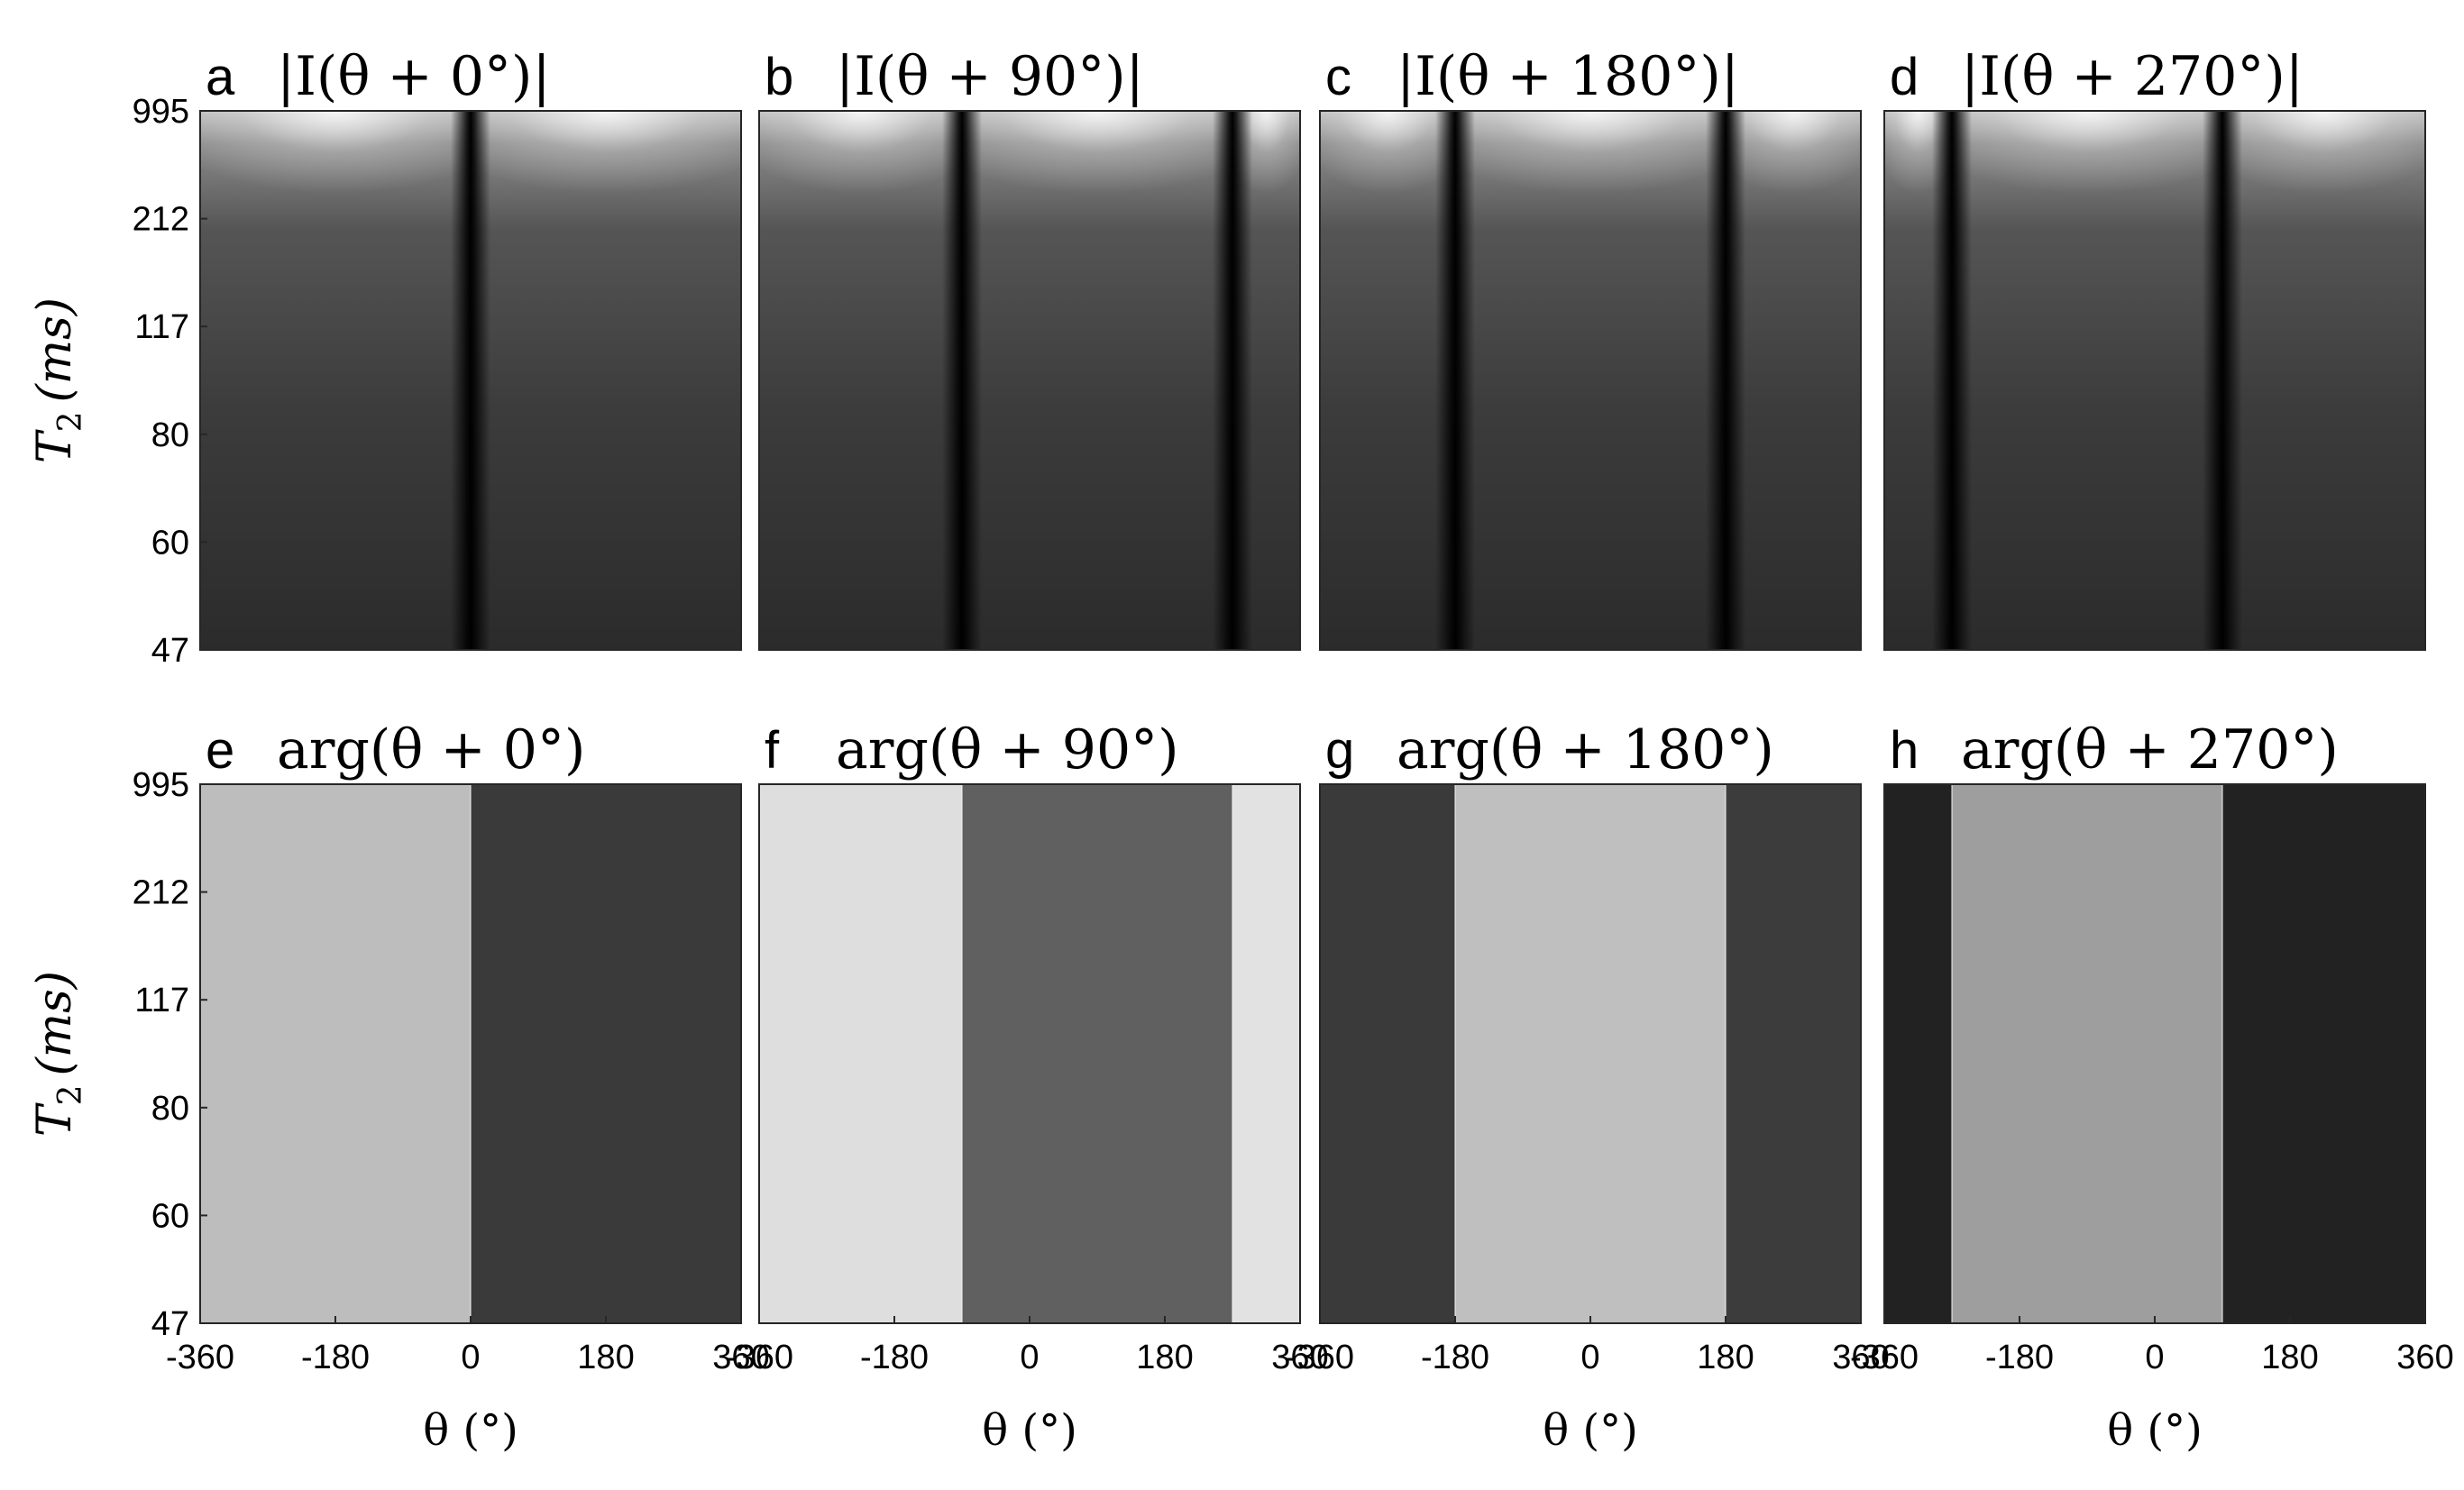 Image resolution: width=2464 pixels, height=1490 pixels. I want to click on panel-title: |I(θ + 270°)|, so click(2132, 76).